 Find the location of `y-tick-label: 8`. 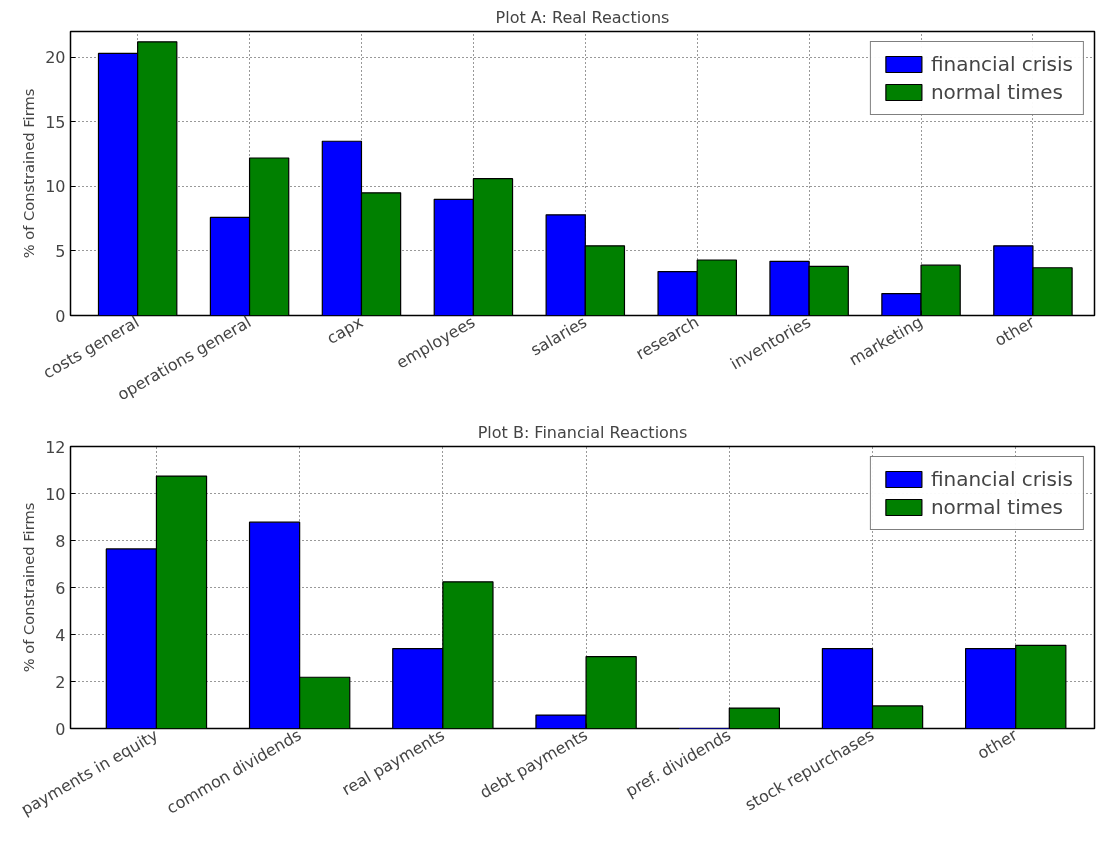

y-tick-label: 8 is located at coordinates (60, 541).